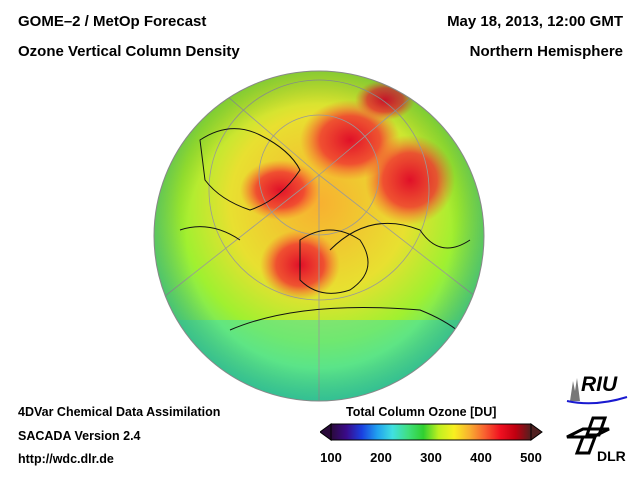 This screenshot has height=480, width=640. I want to click on colorbar-max-arrow, so click(536, 432).